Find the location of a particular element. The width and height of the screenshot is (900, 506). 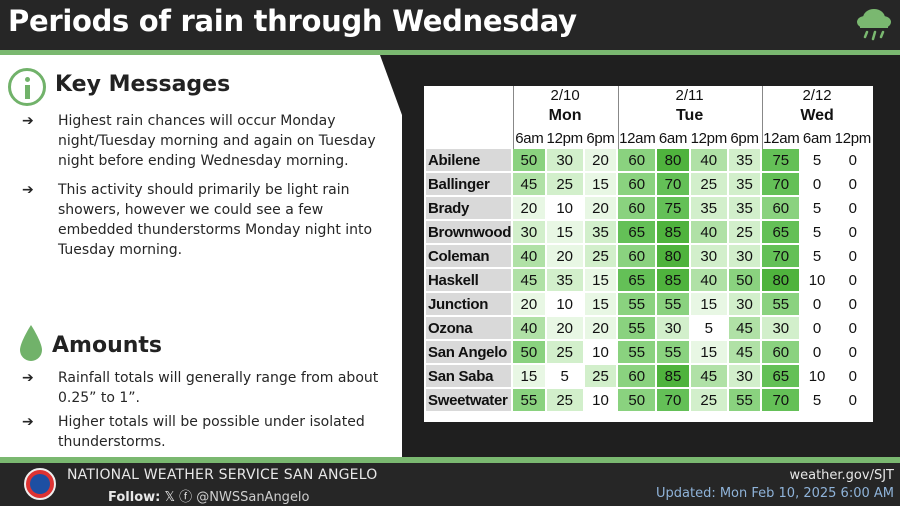

website-link: weather.gov/SJT is located at coordinates (841, 475).